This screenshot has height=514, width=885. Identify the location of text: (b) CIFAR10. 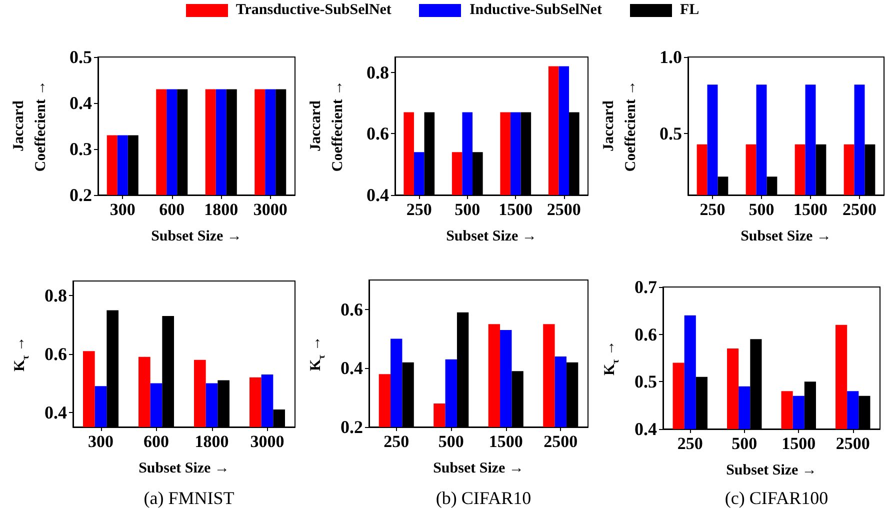
(484, 498).